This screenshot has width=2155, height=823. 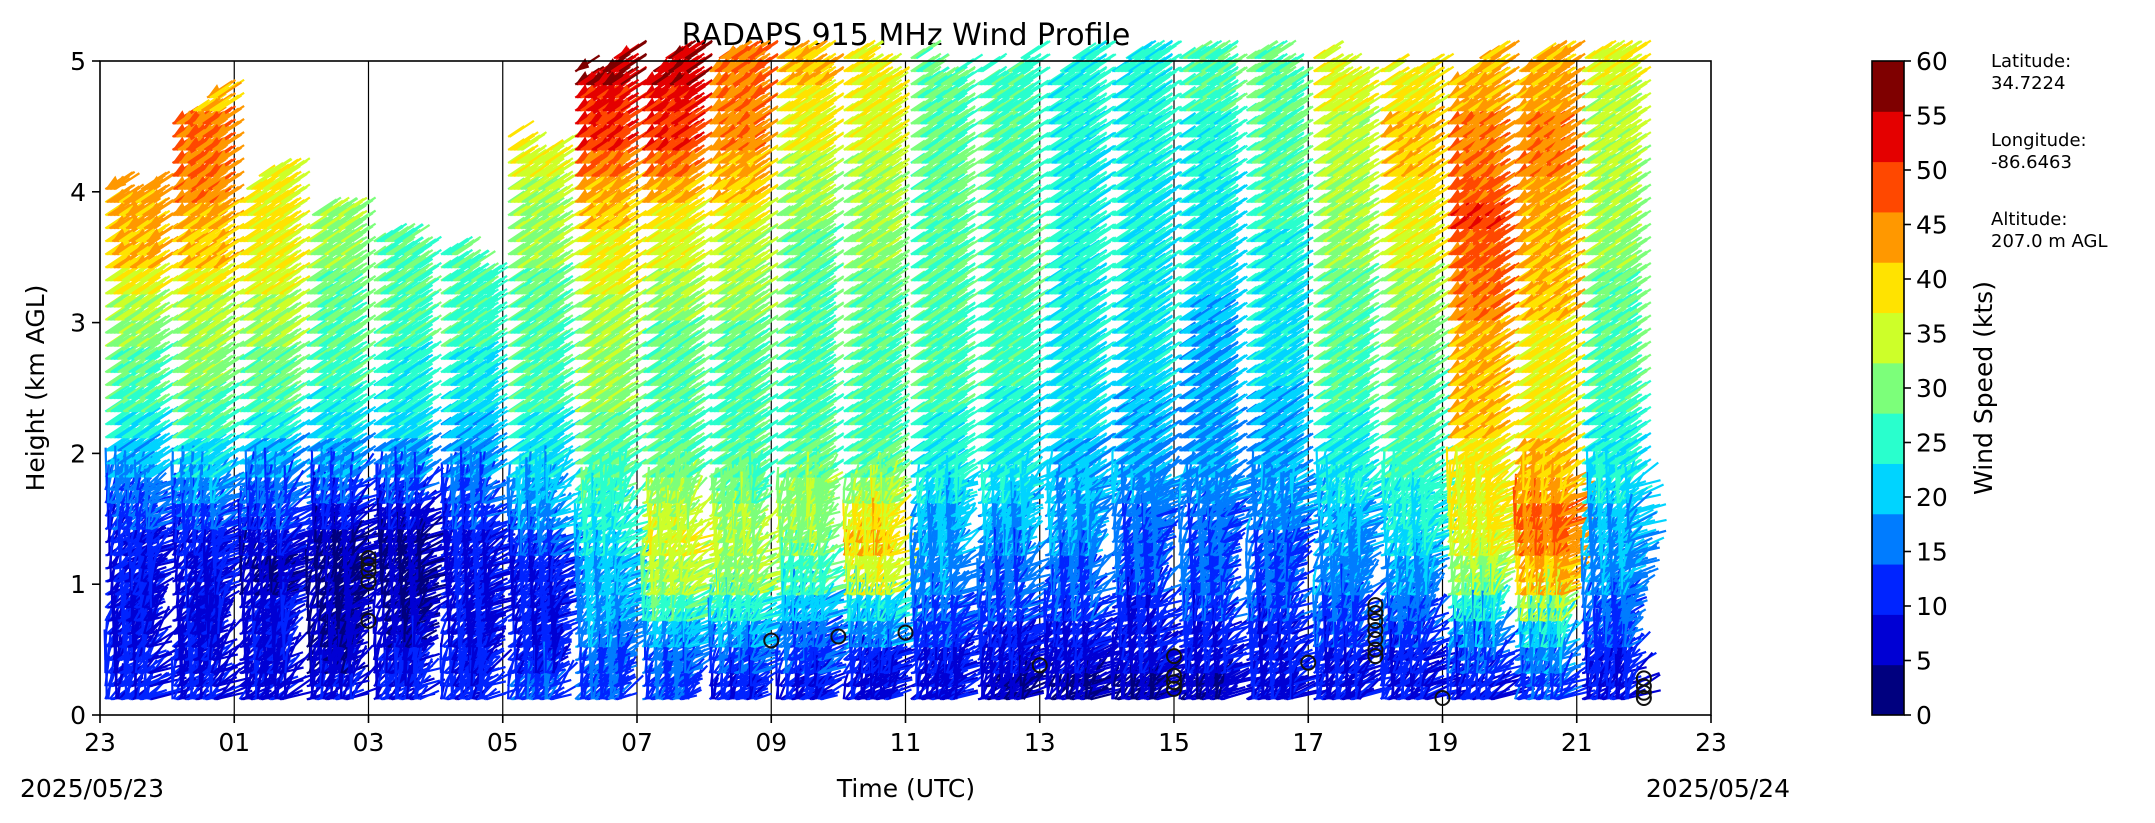 What do you see at coordinates (119, 182) in the screenshot?
I see `wind-barb-pennant` at bounding box center [119, 182].